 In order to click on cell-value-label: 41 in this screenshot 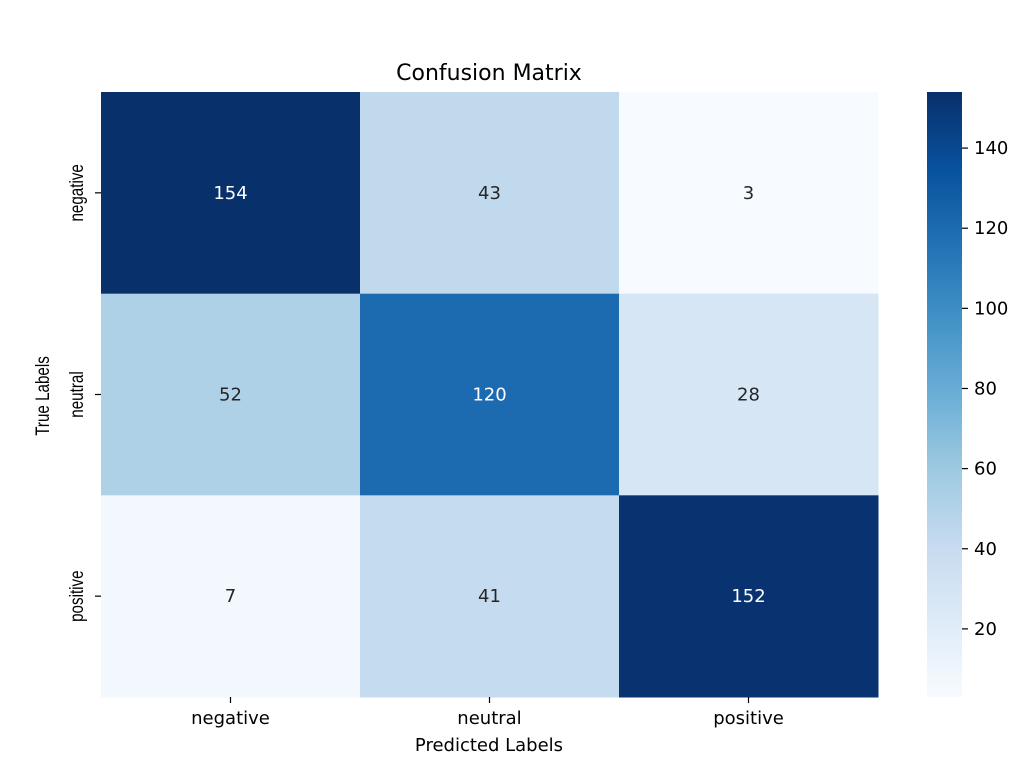, I will do `click(489, 596)`.